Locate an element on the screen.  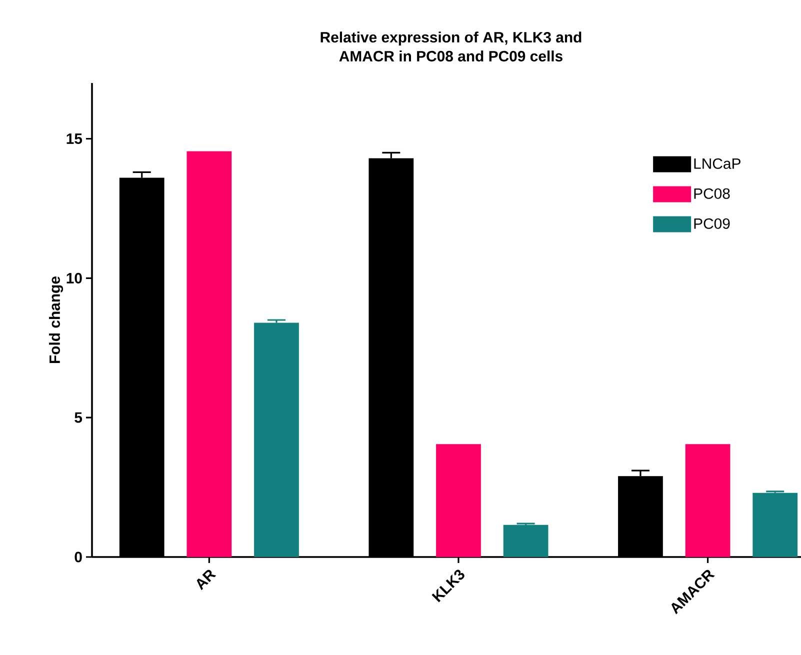
chart-title: Relative expression of AR, KLK3 and AMACR in PC08 and PC09 cells is located at coordinates (451, 47).